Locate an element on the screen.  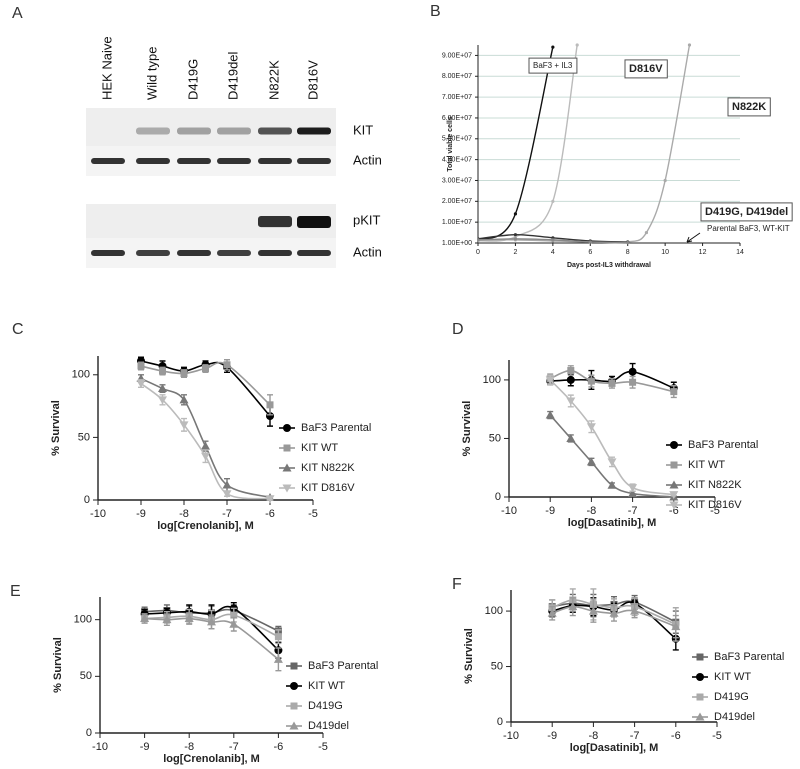
y-axis-label: % Survival is located at coordinates (58, 665).